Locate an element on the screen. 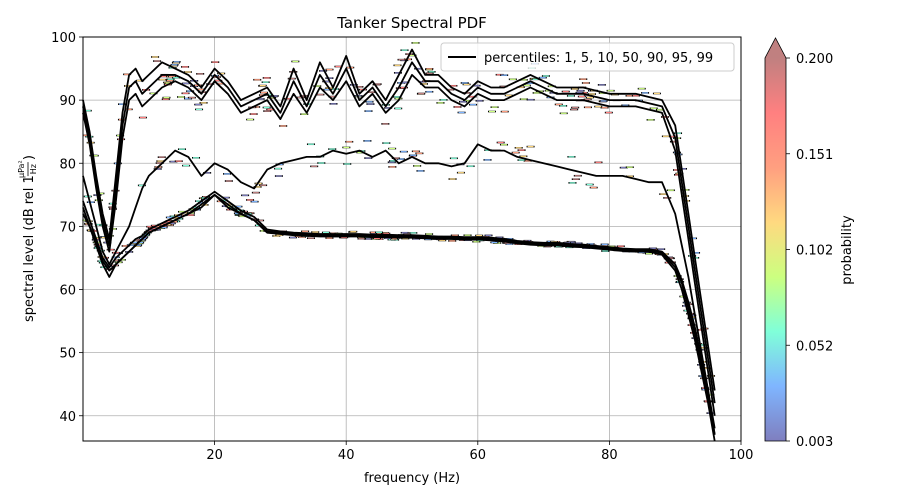  y-tick-label: 80 is located at coordinates (67, 164).